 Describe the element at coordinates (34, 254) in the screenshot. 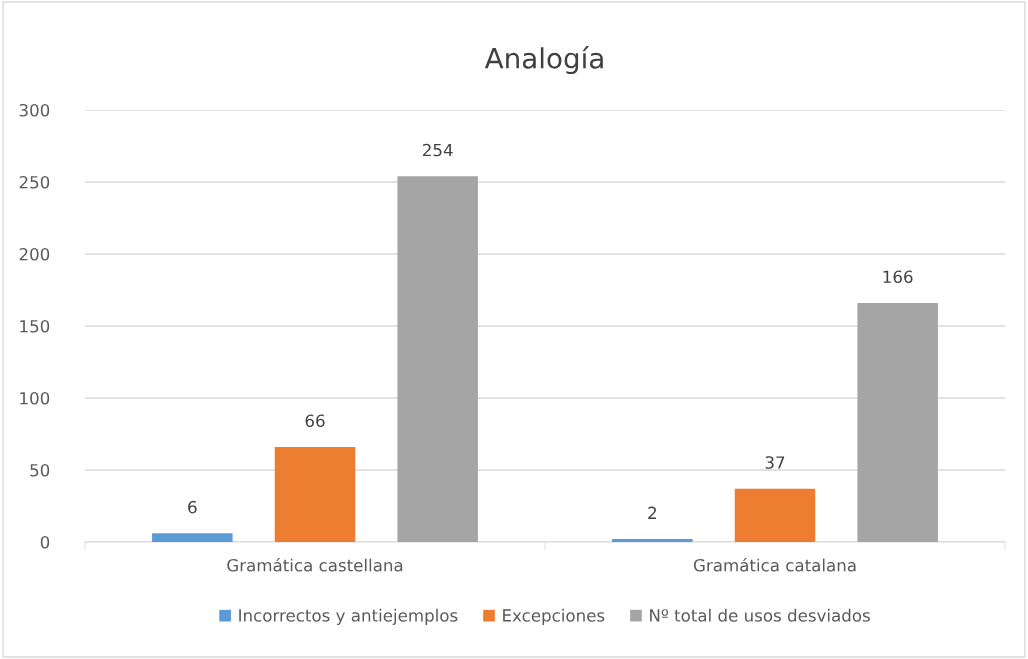

I see `y-tick-label: 200` at that location.